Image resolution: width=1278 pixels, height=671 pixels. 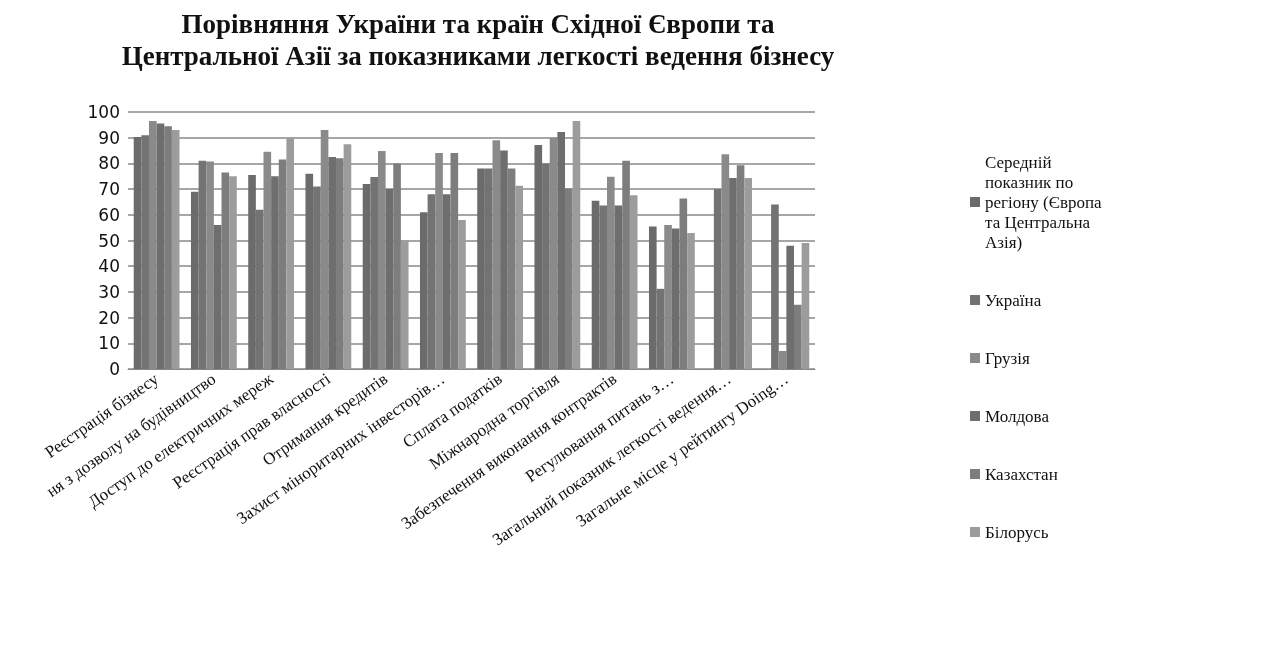 I want to click on chart-title: Порівняння України та країн Східної Європи та Центральної Азії за показниками легкості ведення бізнесу, so click(x=478, y=40).